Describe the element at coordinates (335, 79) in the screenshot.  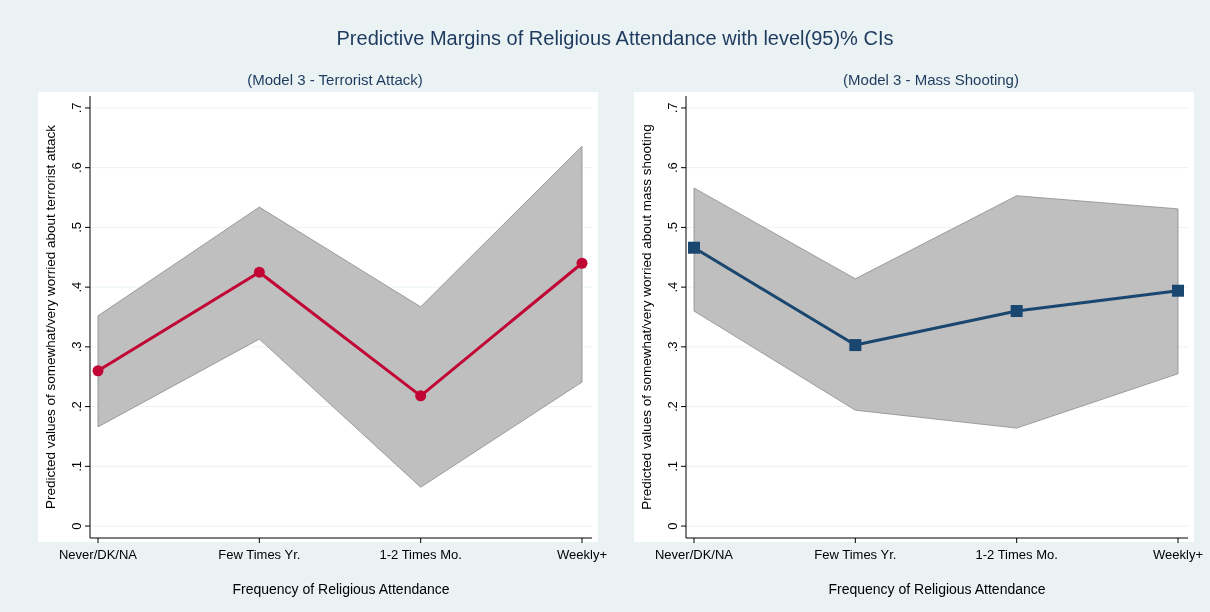
I see `chart-subtitle: (Model 3 - Terrorist Attack)` at that location.